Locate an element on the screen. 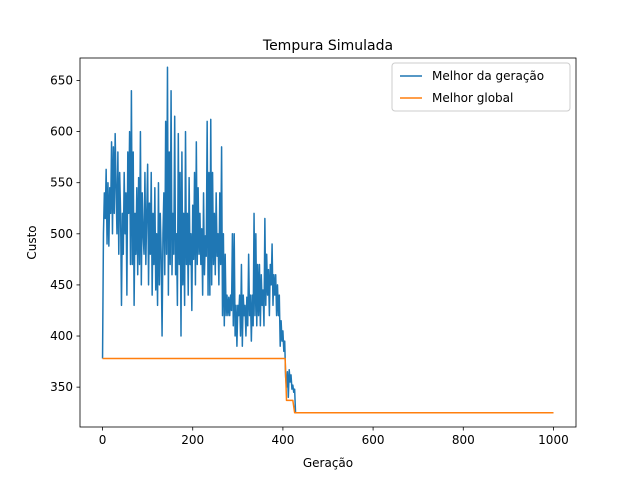 The image size is (640, 480). chart-title: Tempura Simulada is located at coordinates (327, 46).